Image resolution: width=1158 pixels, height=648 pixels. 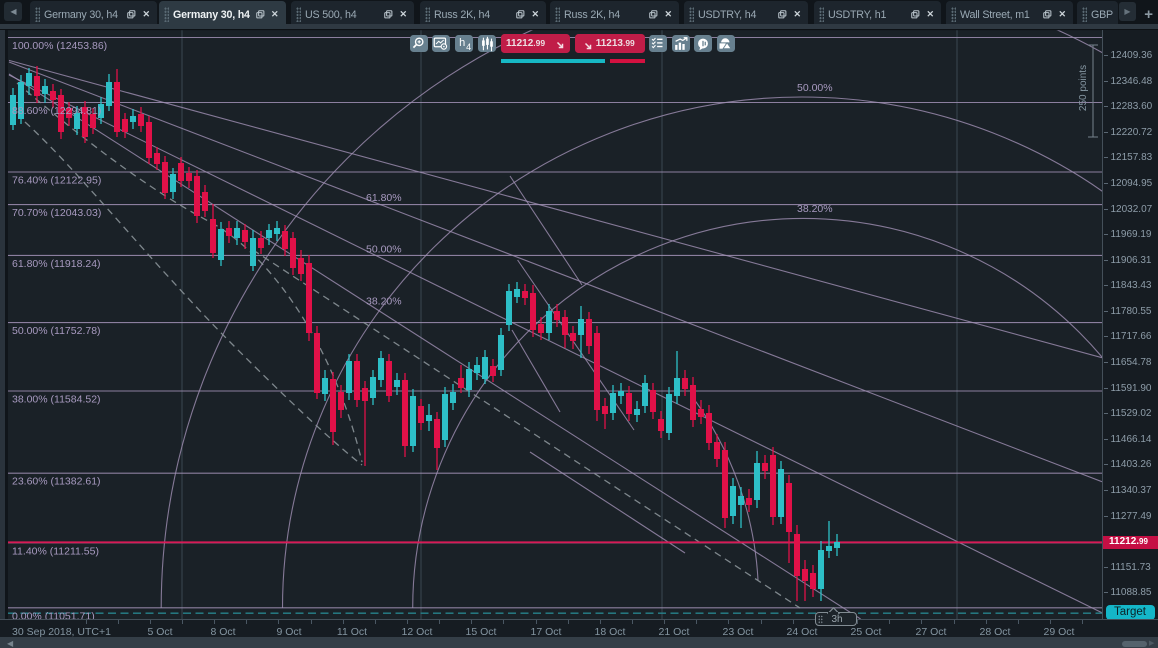 What do you see at coordinates (56, 213) in the screenshot?
I see `svg-text: 70.70% (12043.03)` at bounding box center [56, 213].